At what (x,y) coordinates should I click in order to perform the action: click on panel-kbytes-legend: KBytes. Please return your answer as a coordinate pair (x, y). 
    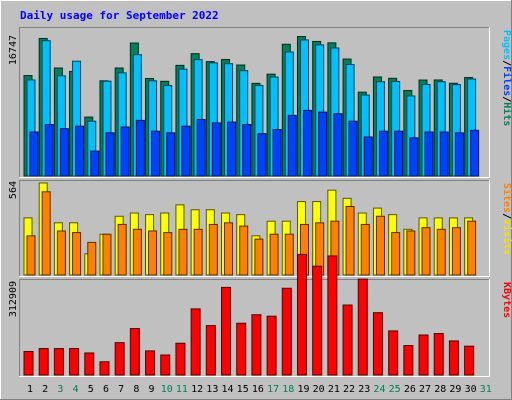
    Looking at the image, I should click on (506, 300).